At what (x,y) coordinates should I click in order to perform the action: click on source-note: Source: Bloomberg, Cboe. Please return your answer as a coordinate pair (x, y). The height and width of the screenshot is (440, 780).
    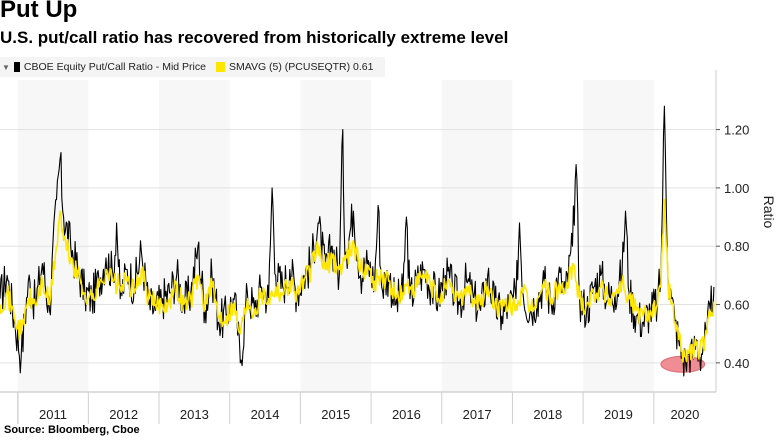
    Looking at the image, I should click on (72, 430).